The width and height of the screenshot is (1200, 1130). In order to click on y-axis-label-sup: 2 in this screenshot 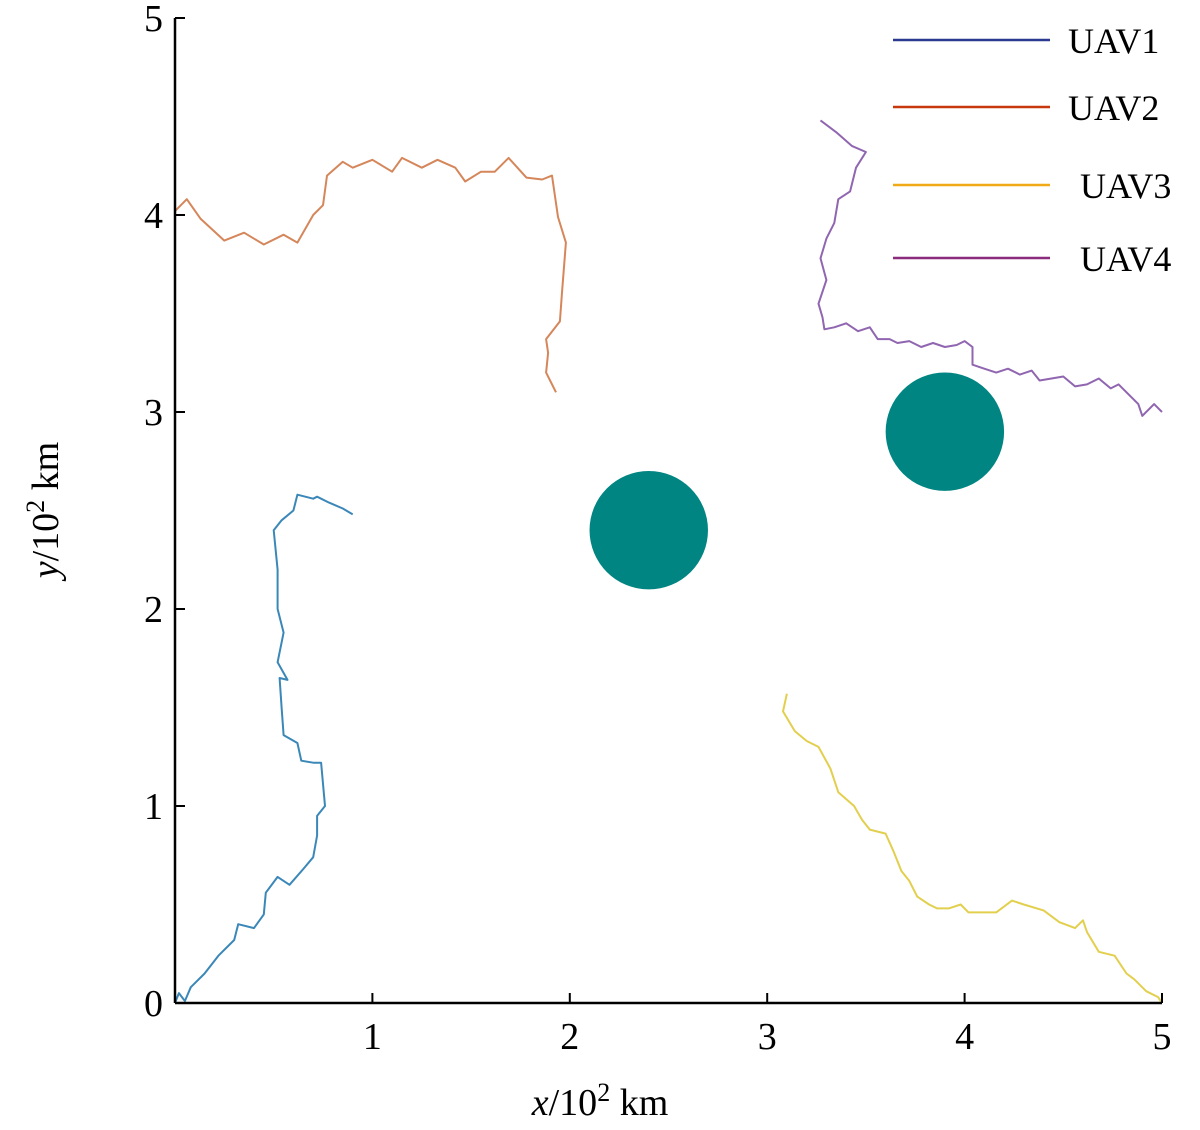, I will do `click(35, 506)`.